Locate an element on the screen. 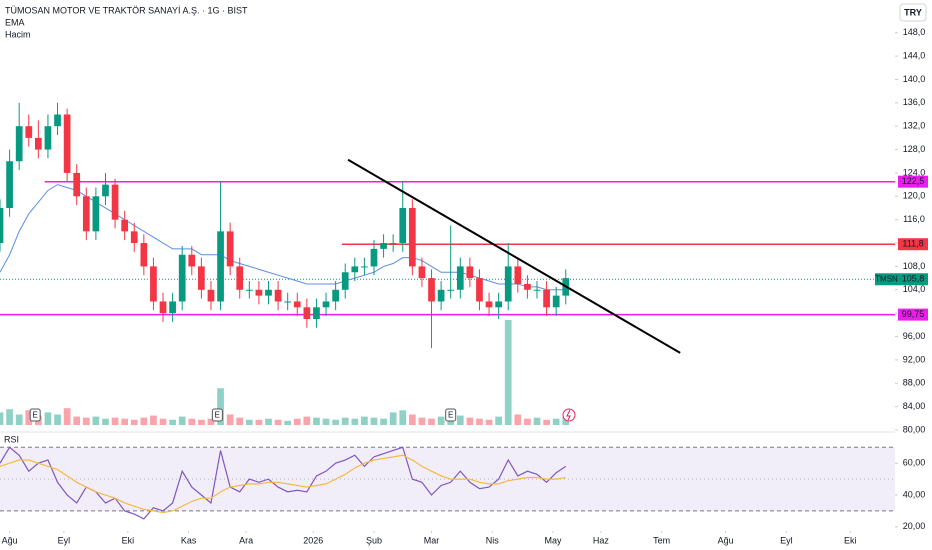 The image size is (932, 550). price-badge-label: 122,5 is located at coordinates (913, 181).